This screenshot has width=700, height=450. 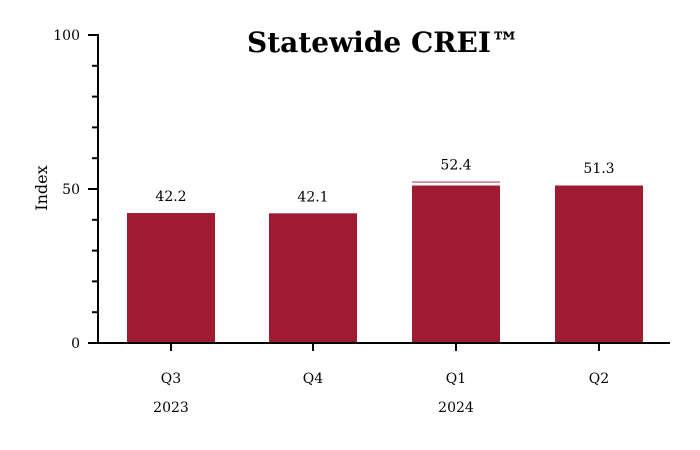 I want to click on bar-q1, so click(x=456, y=262).